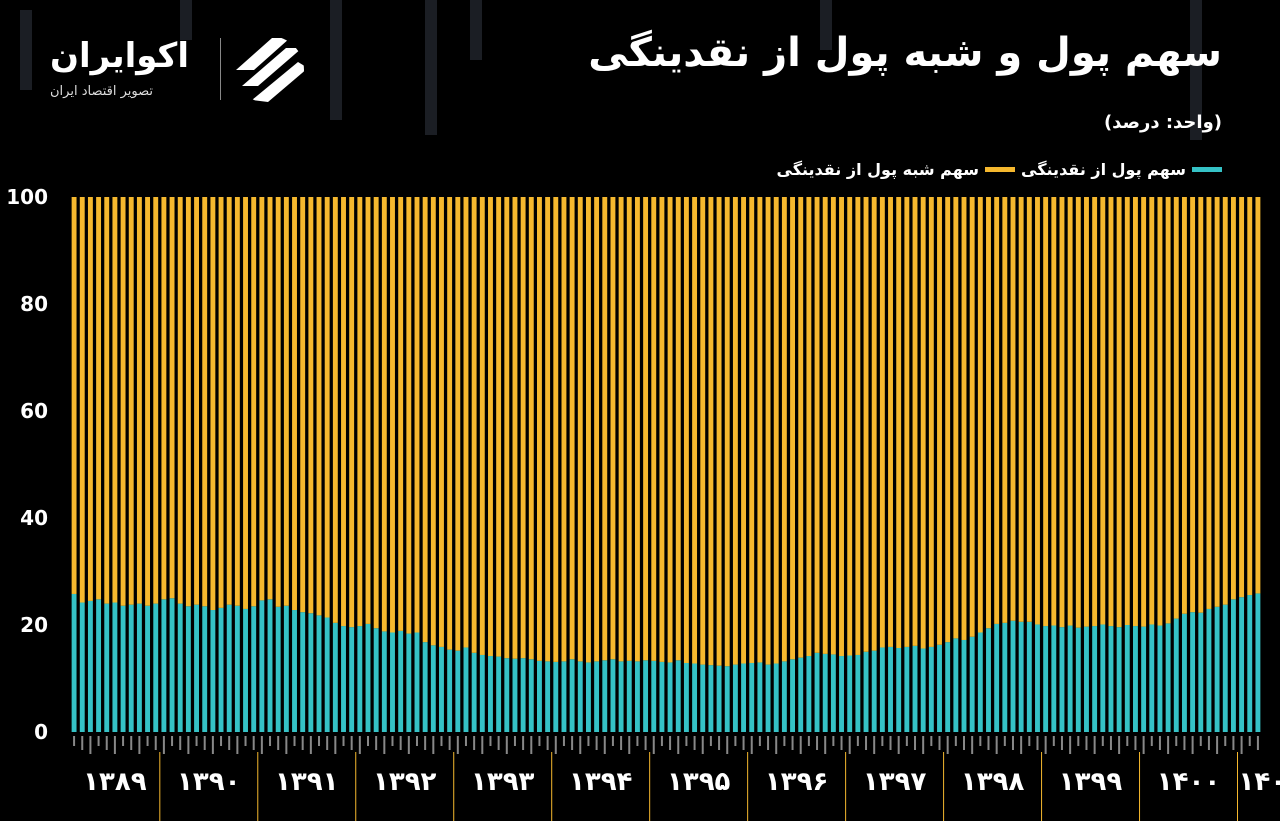  What do you see at coordinates (34, 304) in the screenshot?
I see `y-tick-label: 80` at bounding box center [34, 304].